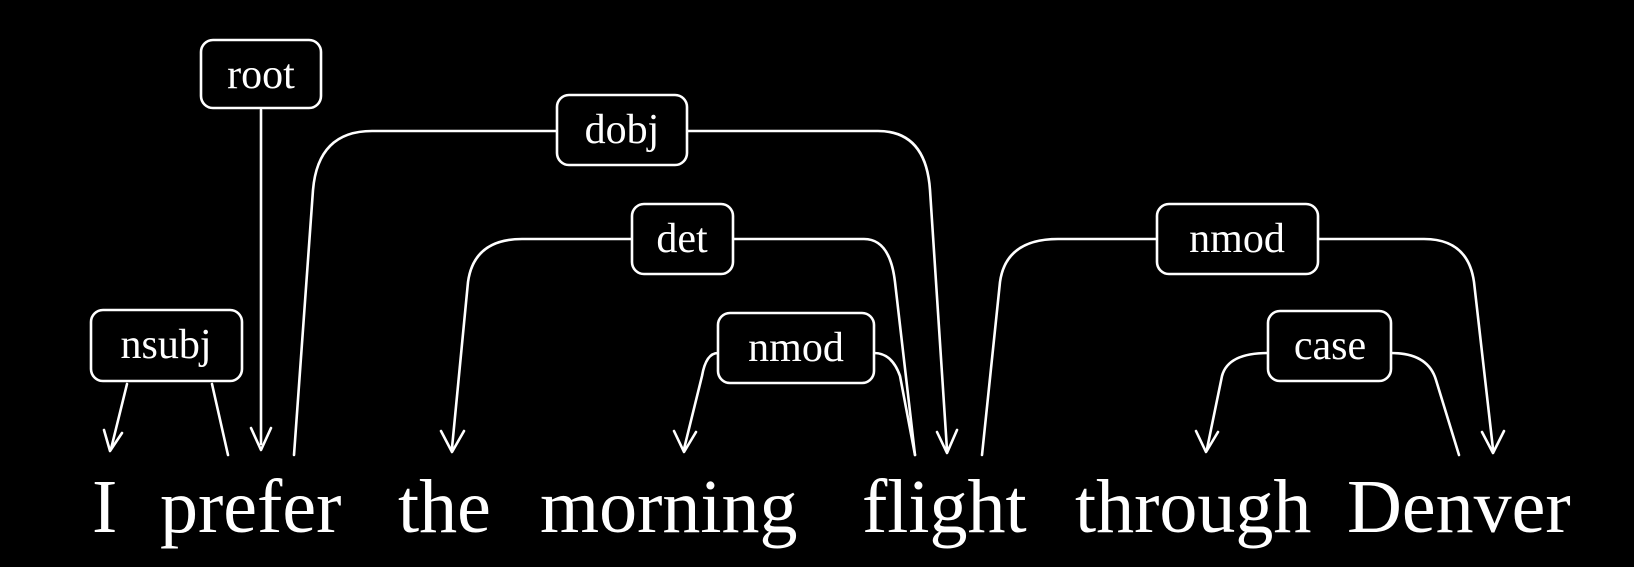 The image size is (1634, 567). Describe the element at coordinates (444, 507) in the screenshot. I see `word-the: the` at that location.